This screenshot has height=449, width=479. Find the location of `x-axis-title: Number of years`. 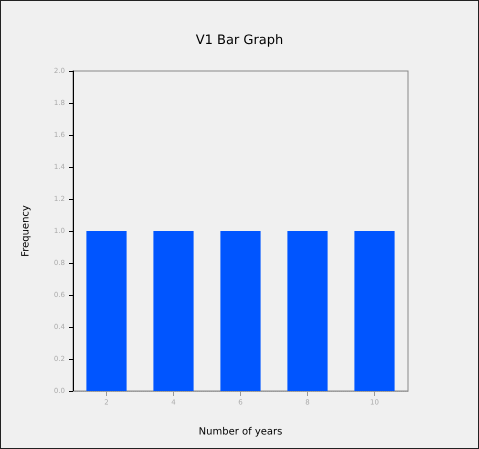

x-axis-title: Number of years is located at coordinates (240, 432).